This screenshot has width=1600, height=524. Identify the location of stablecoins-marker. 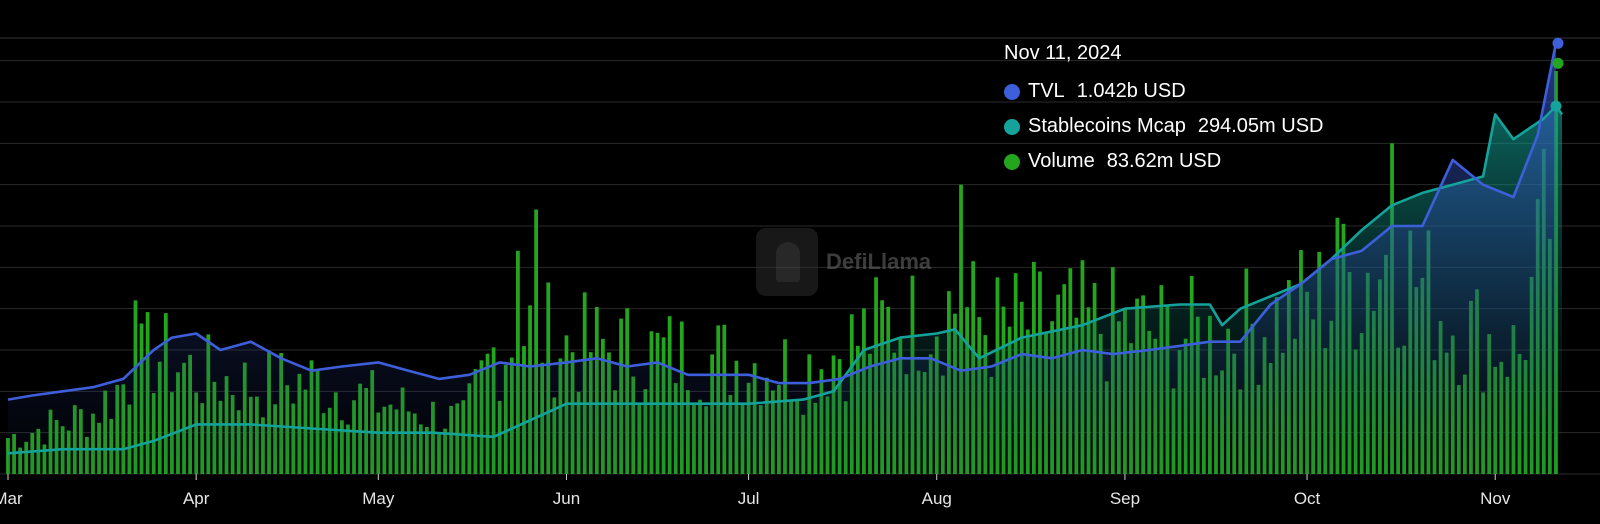
(1556, 106).